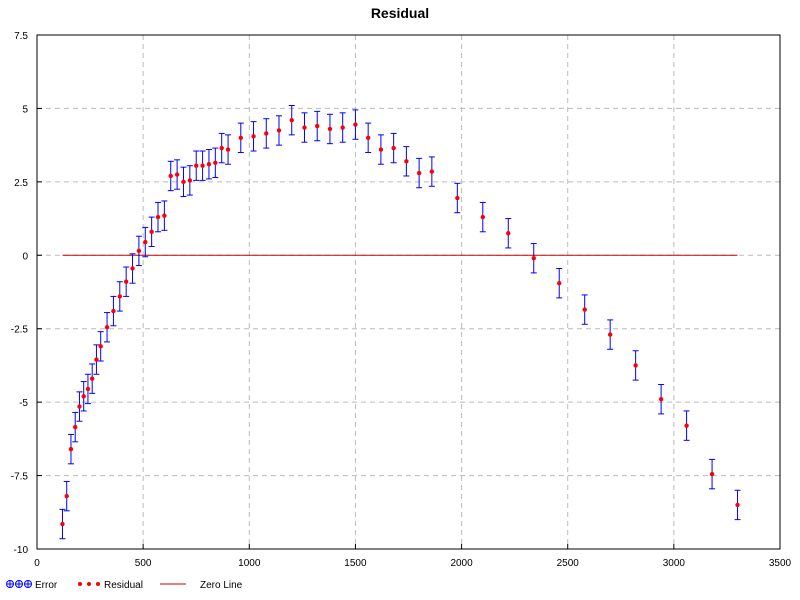 The height and width of the screenshot is (600, 800). I want to click on legend-label-residual: Residual, so click(123, 585).